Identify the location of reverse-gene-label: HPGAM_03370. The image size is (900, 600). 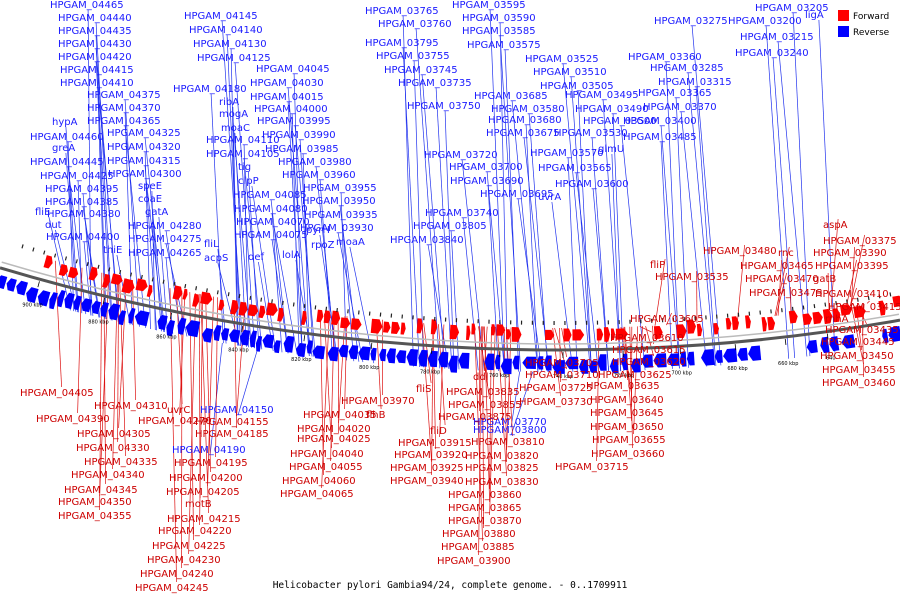
(680, 107).